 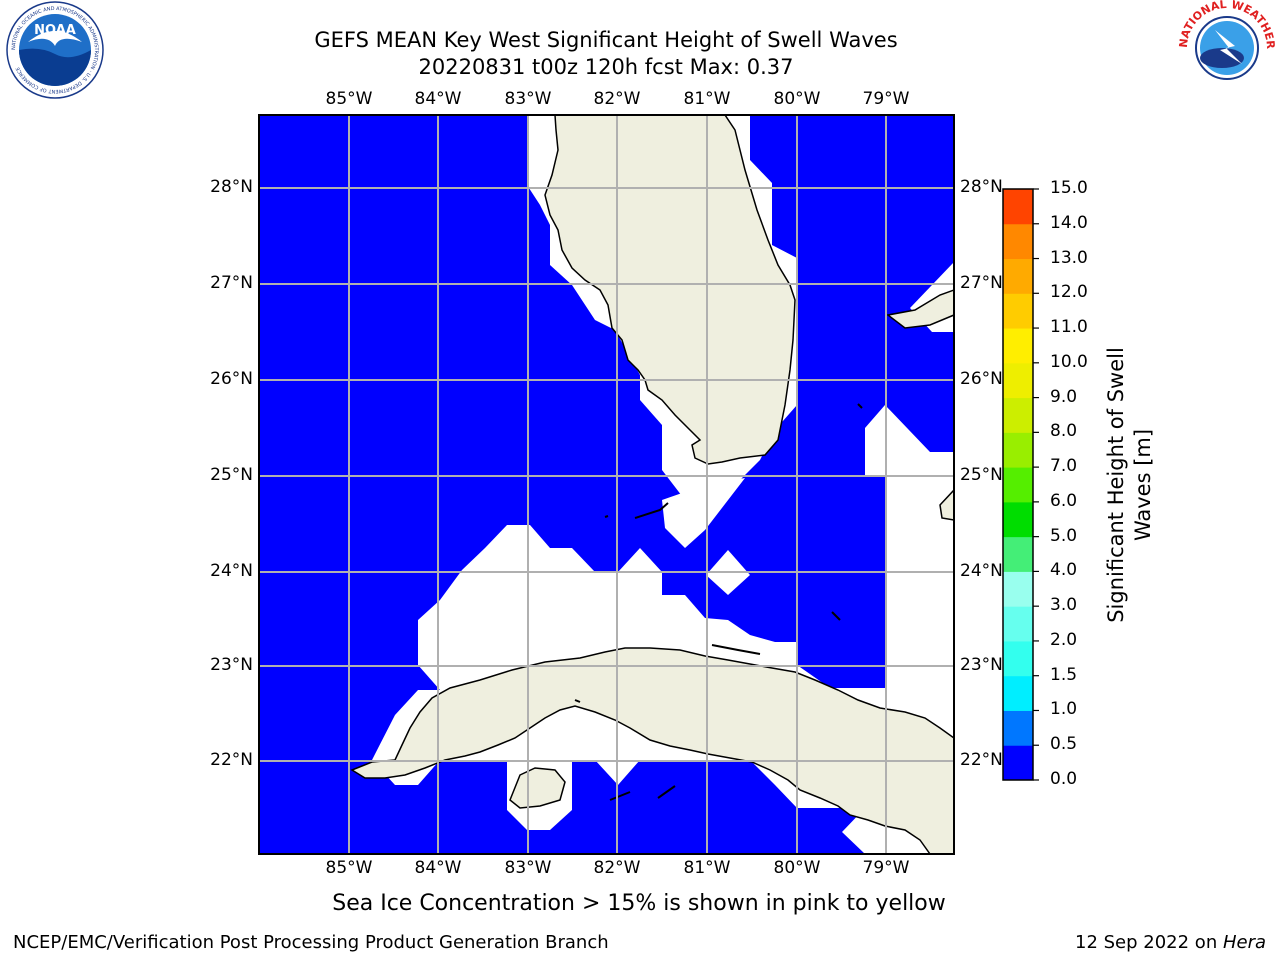 What do you see at coordinates (981, 379) in the screenshot?
I see `lat-tick-right-26n: 26°N` at bounding box center [981, 379].